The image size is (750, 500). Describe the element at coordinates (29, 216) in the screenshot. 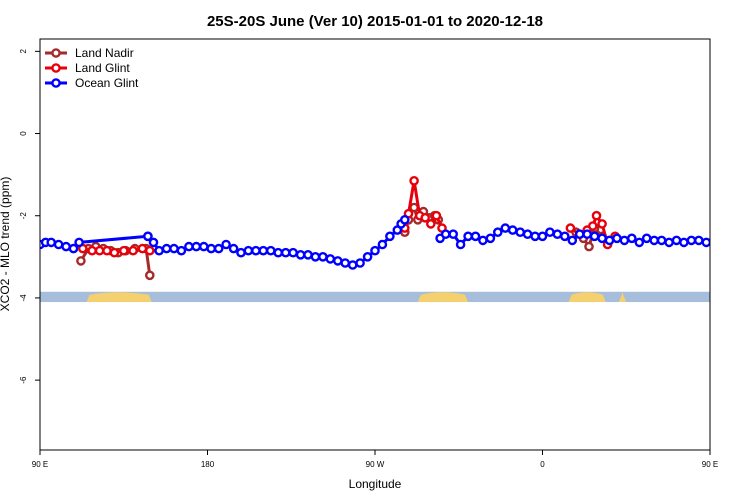

I see `y-axis: 2 0 -2 -4 -6` at that location.